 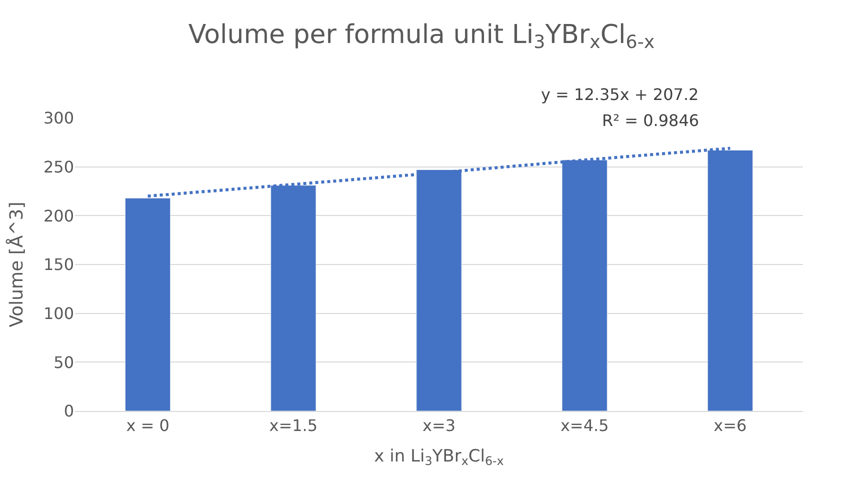 What do you see at coordinates (584, 426) in the screenshot?
I see `x-tick-label: x=4.5` at bounding box center [584, 426].